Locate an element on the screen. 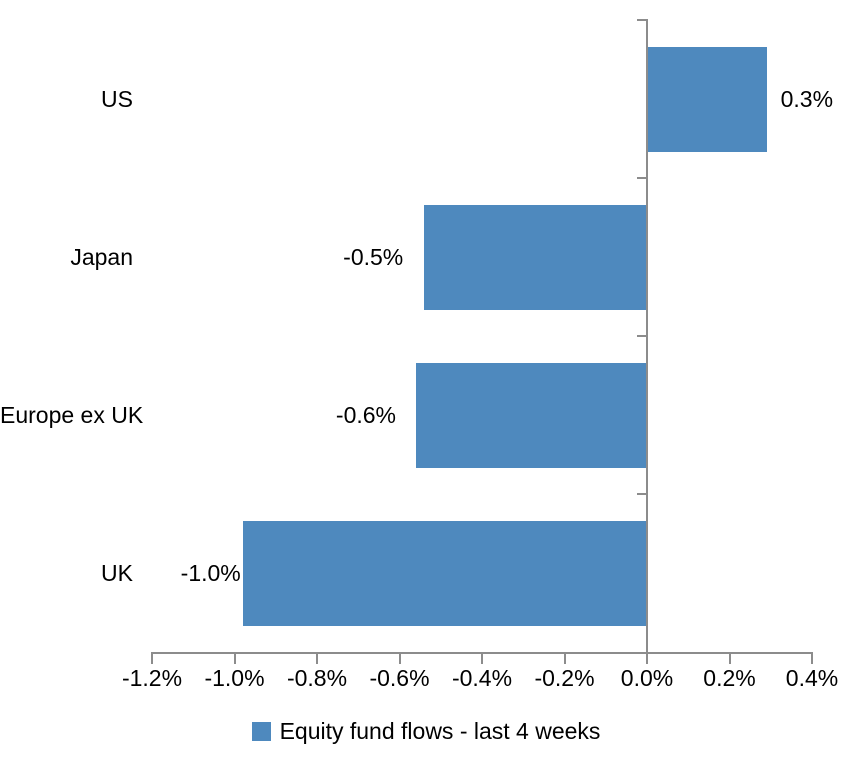 The height and width of the screenshot is (757, 852). bar-uk is located at coordinates (444, 573).